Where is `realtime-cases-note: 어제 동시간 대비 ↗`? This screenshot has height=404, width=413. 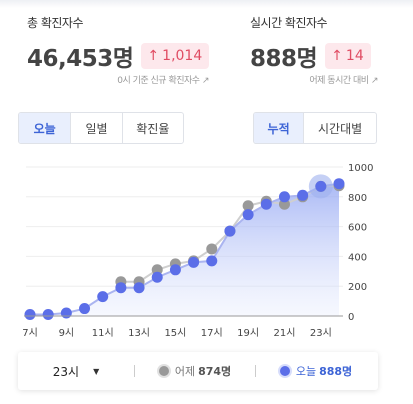 realtime-cases-note: 어제 동시간 대비 ↗ is located at coordinates (343, 79).